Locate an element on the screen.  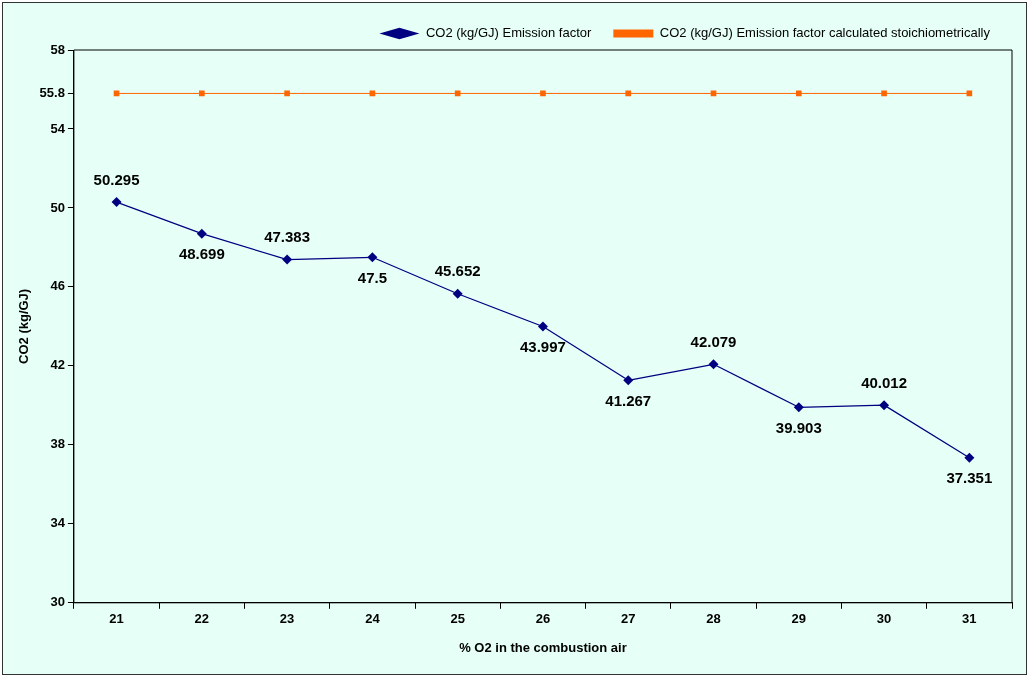
y-tick-label: 58 is located at coordinates (57, 49).